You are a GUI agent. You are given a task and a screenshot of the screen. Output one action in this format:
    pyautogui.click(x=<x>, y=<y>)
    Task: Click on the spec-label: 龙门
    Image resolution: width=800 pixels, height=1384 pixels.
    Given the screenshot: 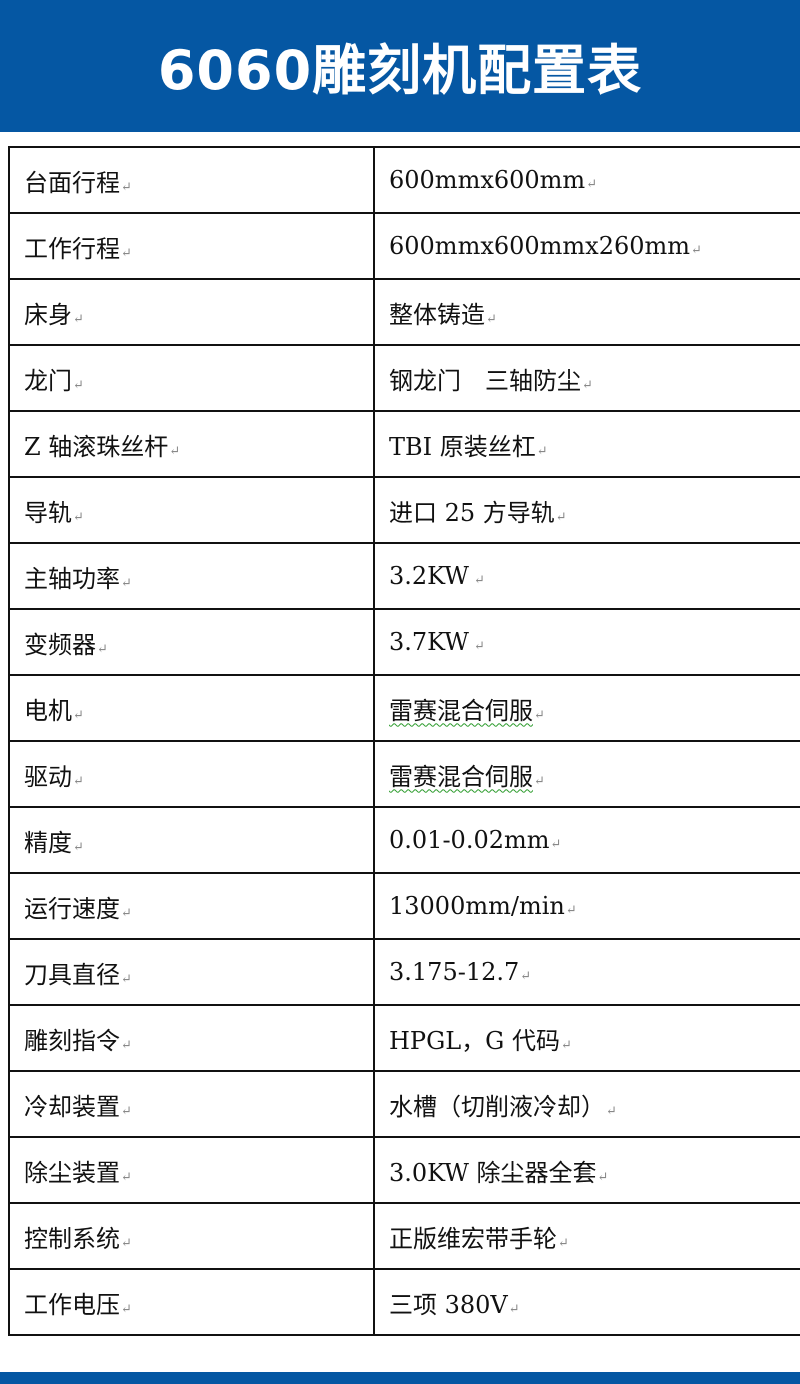 What is the action you would take?
    pyautogui.click(x=48, y=380)
    